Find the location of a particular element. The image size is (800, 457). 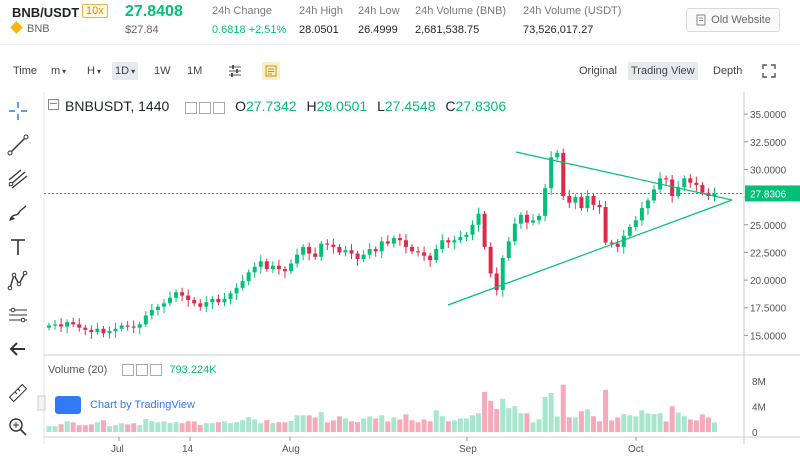

text-tool-icon is located at coordinates (18, 247).